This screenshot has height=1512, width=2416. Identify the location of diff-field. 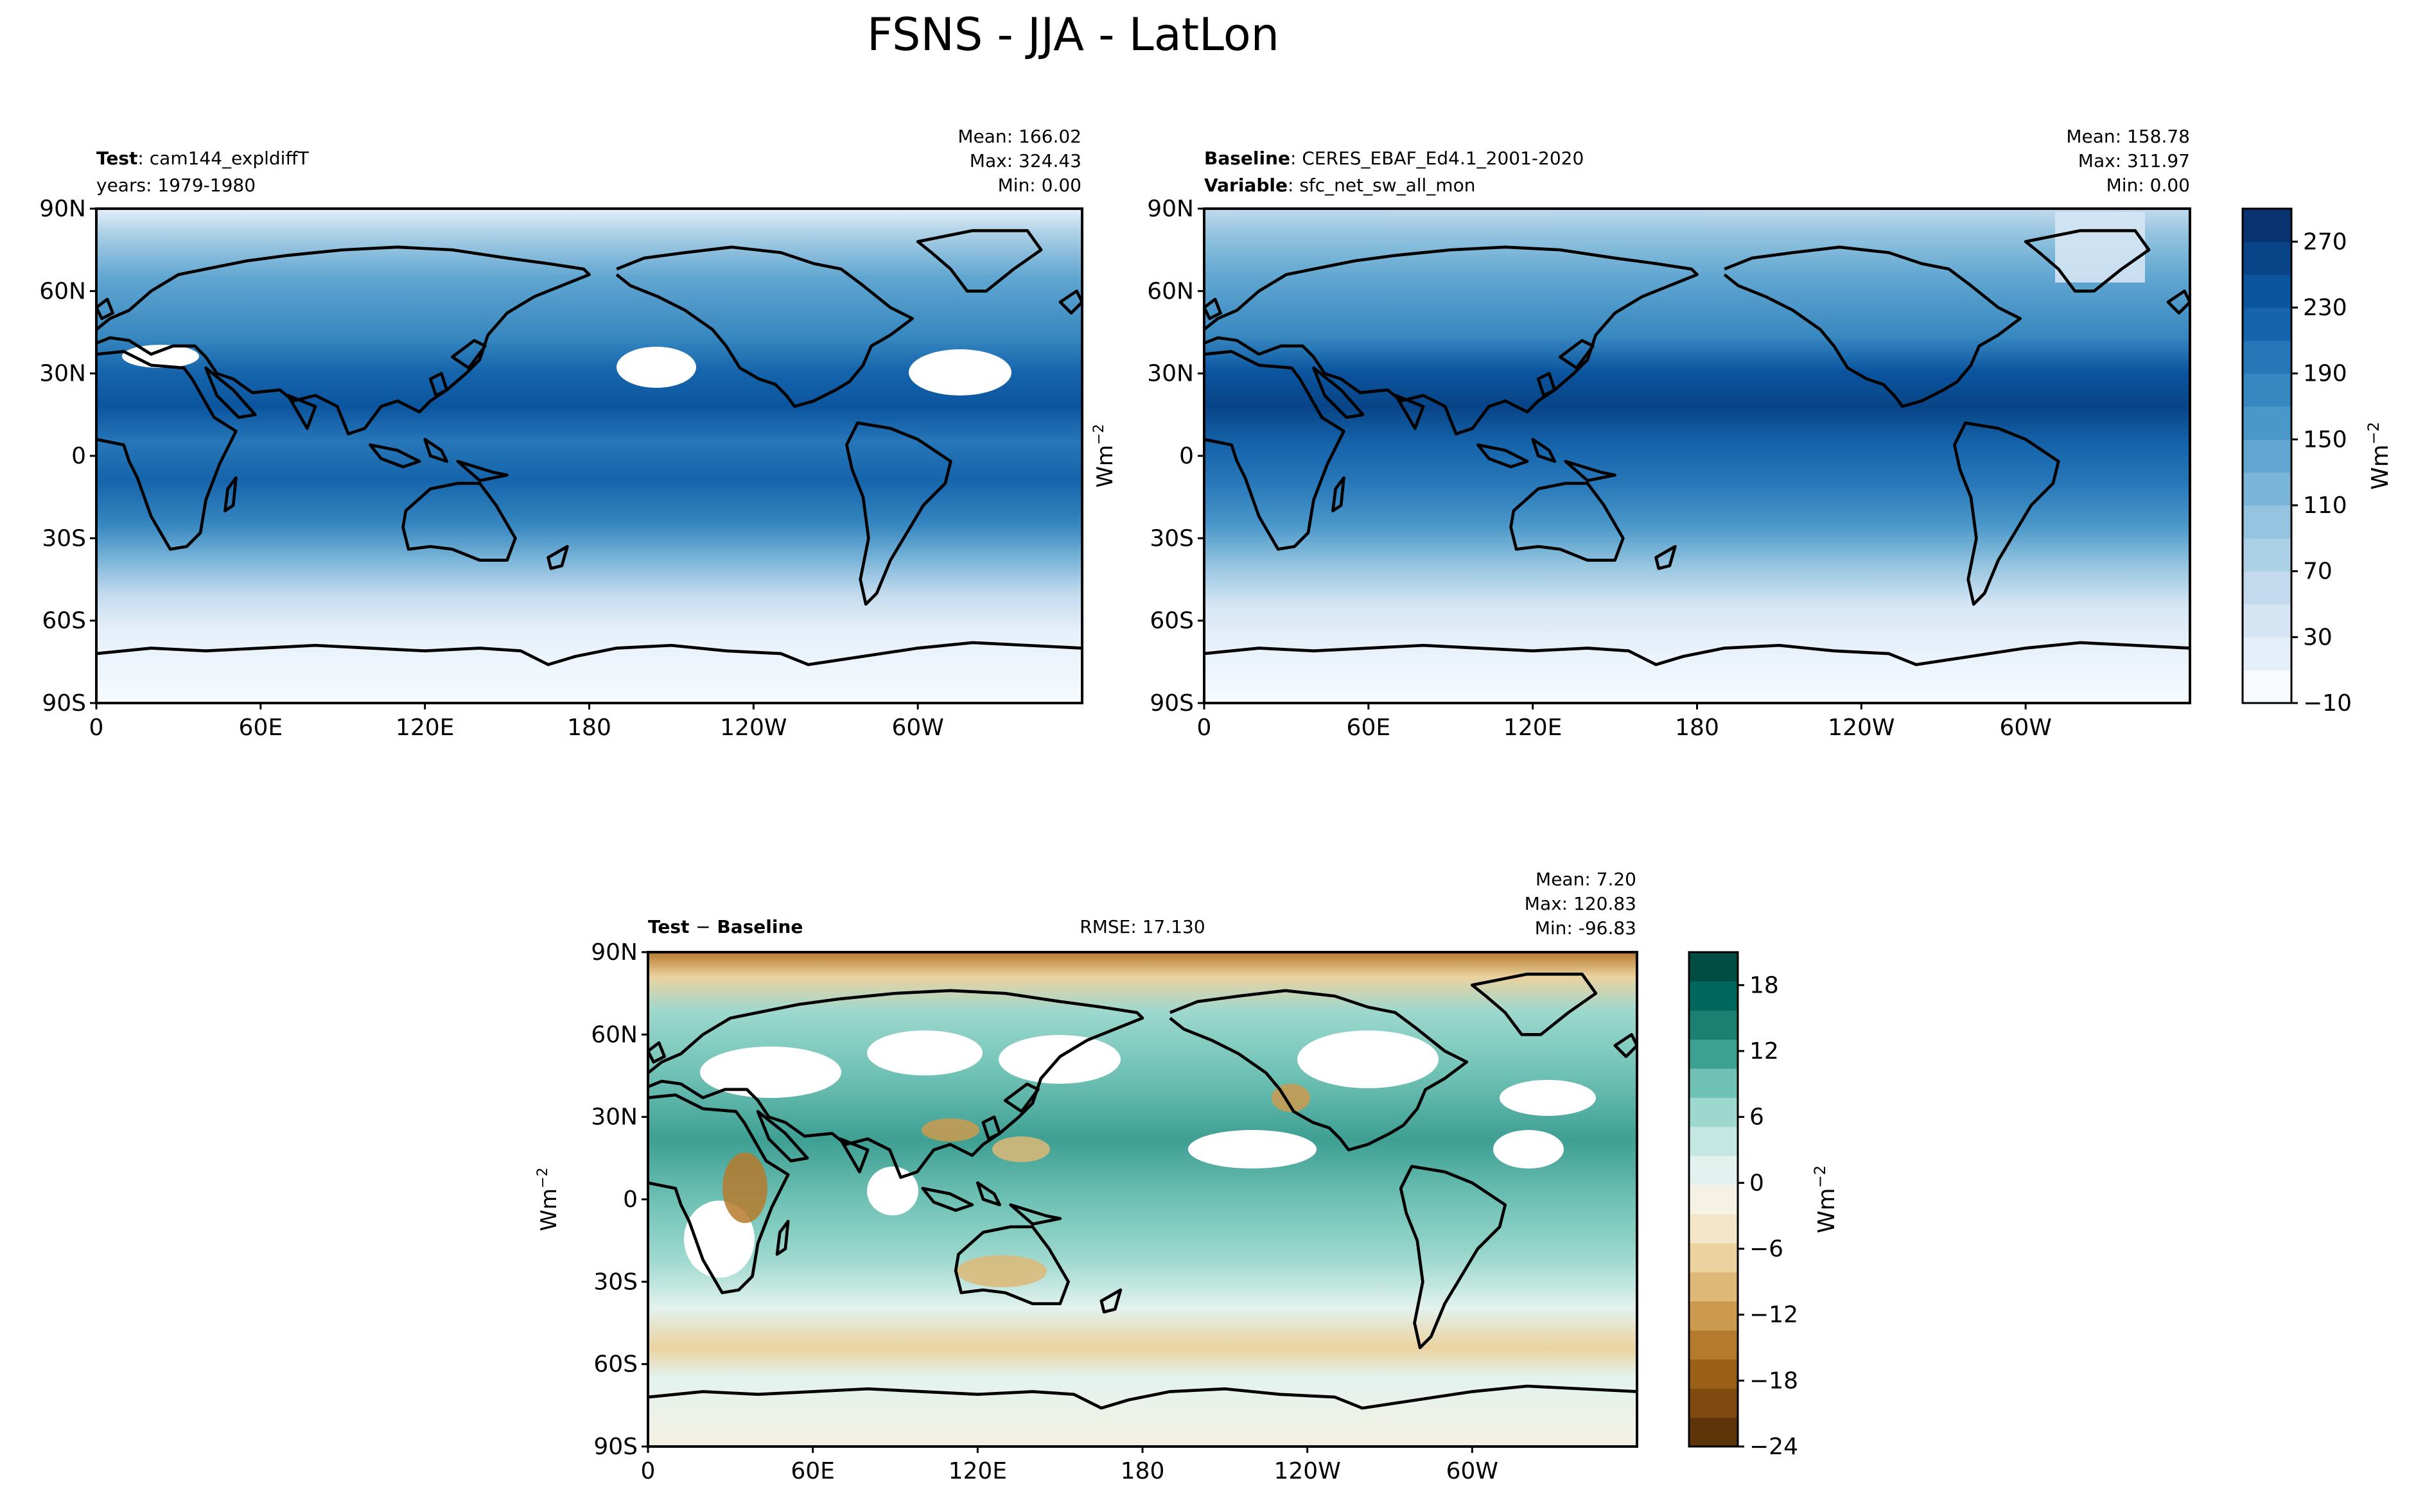
(1142, 1199).